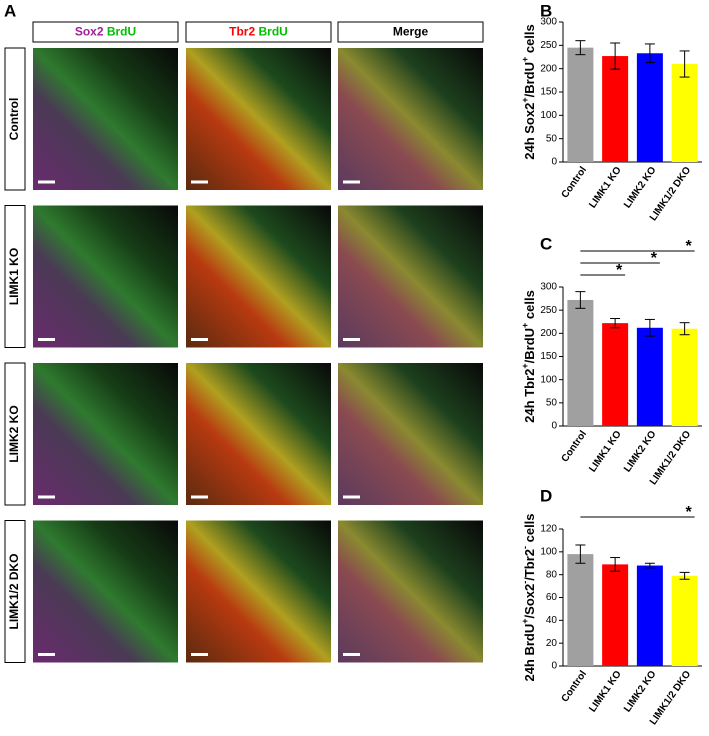 The height and width of the screenshot is (736, 709). I want to click on panel-label: A, so click(10, 10).